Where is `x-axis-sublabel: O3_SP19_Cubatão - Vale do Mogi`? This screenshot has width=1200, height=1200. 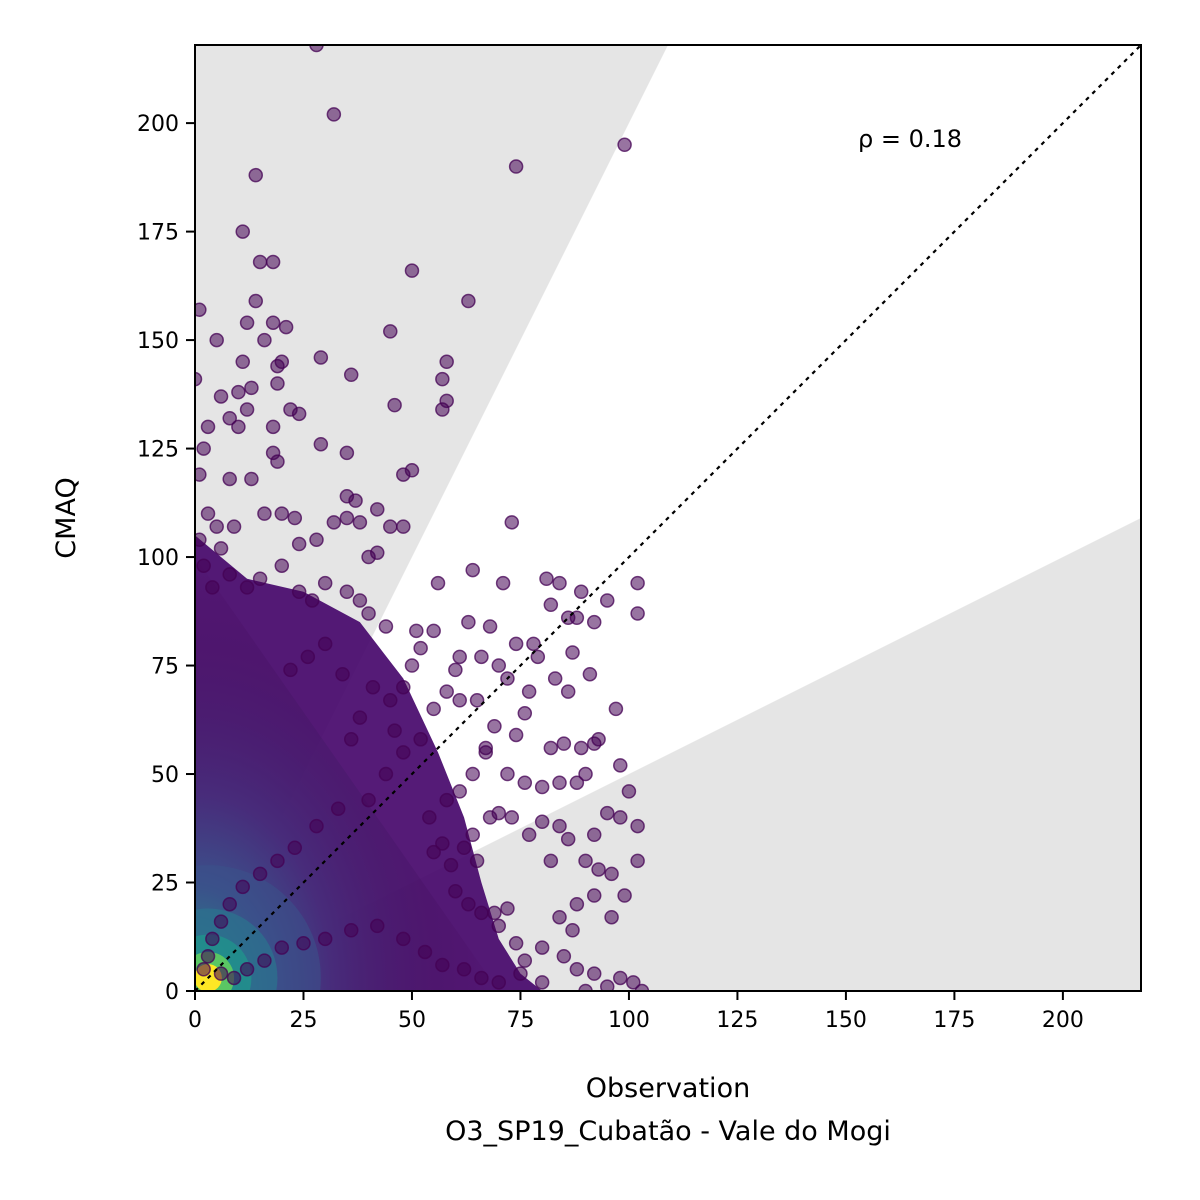
x-axis-sublabel: O3_SP19_Cubatão - Vale do Mogi is located at coordinates (668, 1131).